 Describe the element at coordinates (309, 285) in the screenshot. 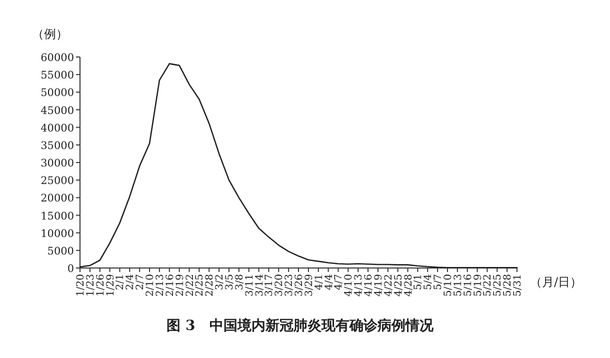

I see `x-tick-label: 3/29` at that location.